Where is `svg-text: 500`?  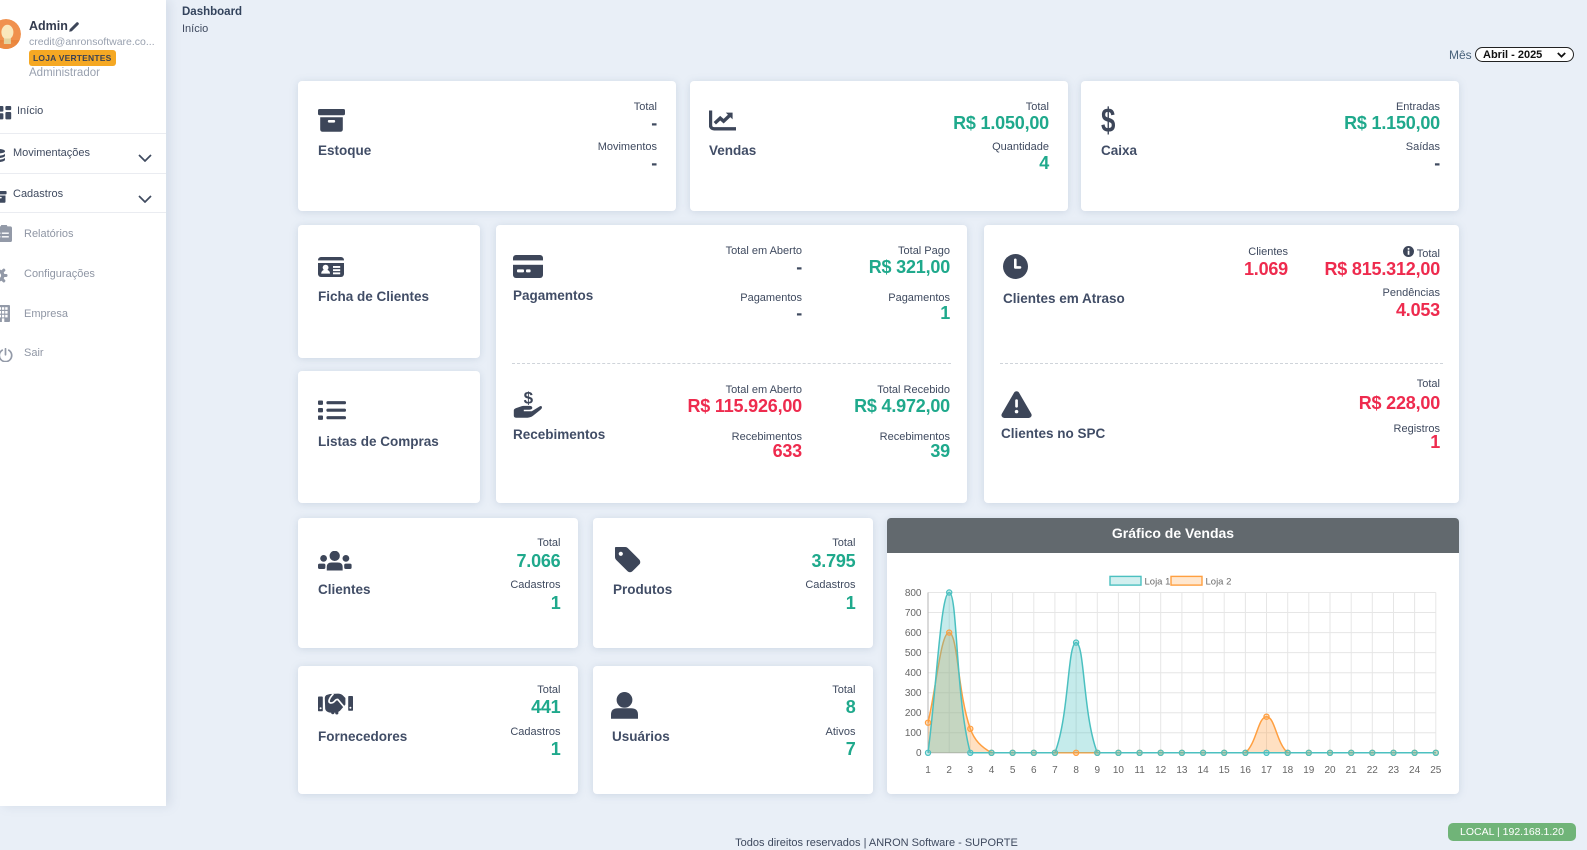 svg-text: 500 is located at coordinates (913, 653).